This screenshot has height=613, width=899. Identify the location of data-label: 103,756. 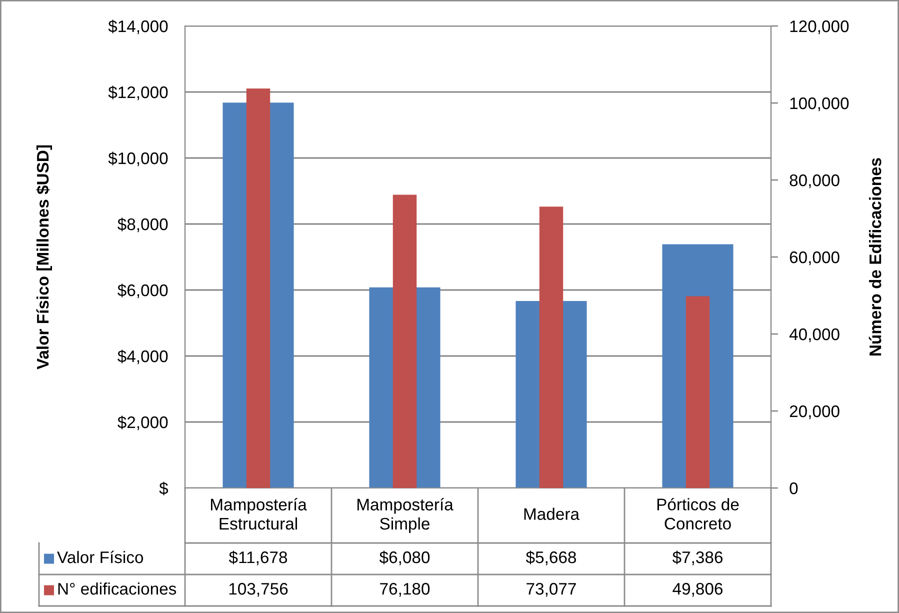
(258, 589).